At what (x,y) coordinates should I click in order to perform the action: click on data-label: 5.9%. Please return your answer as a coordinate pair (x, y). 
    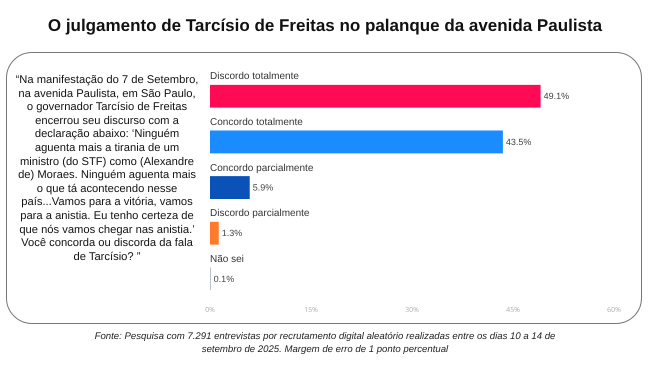
    Looking at the image, I should click on (263, 187).